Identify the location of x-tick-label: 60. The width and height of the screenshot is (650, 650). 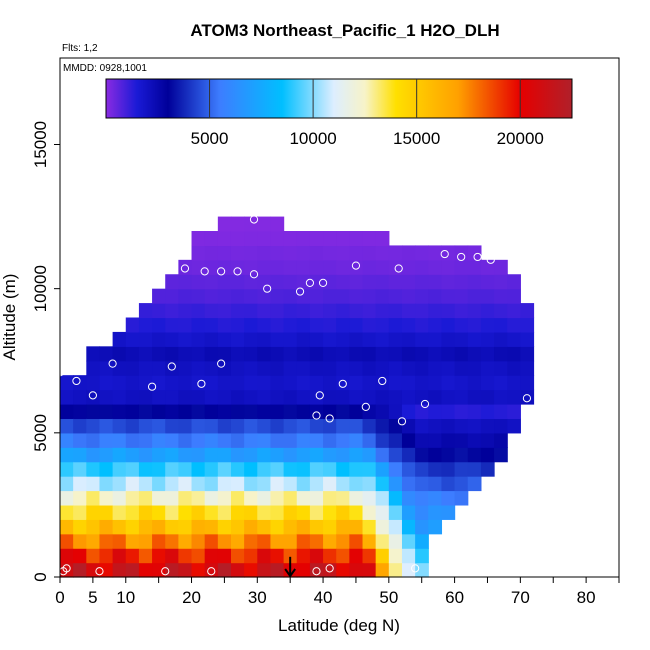
(454, 597).